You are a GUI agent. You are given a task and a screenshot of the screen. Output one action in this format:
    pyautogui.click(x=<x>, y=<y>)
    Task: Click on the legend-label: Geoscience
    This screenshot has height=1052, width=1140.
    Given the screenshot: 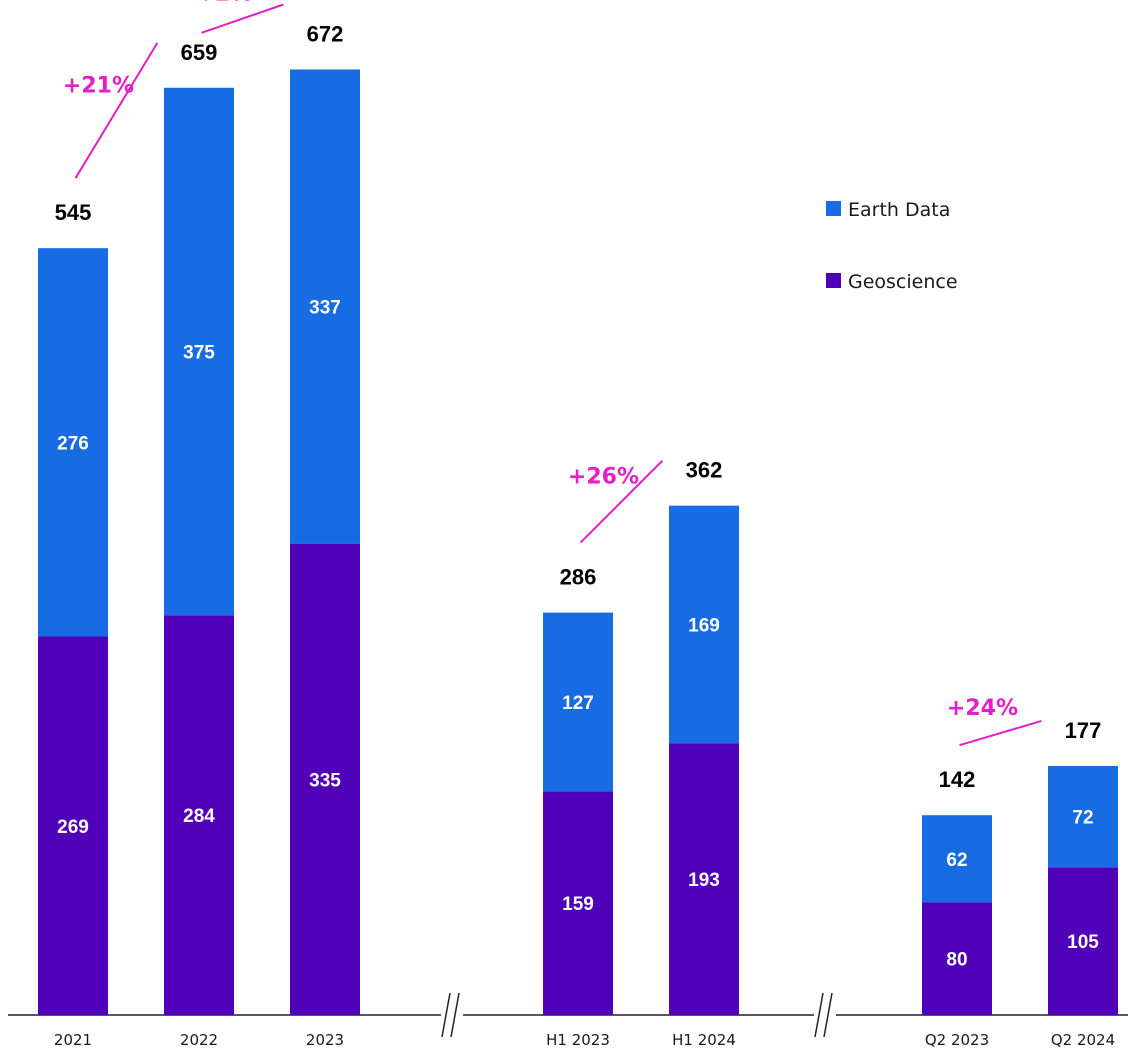 What is the action you would take?
    pyautogui.click(x=903, y=282)
    